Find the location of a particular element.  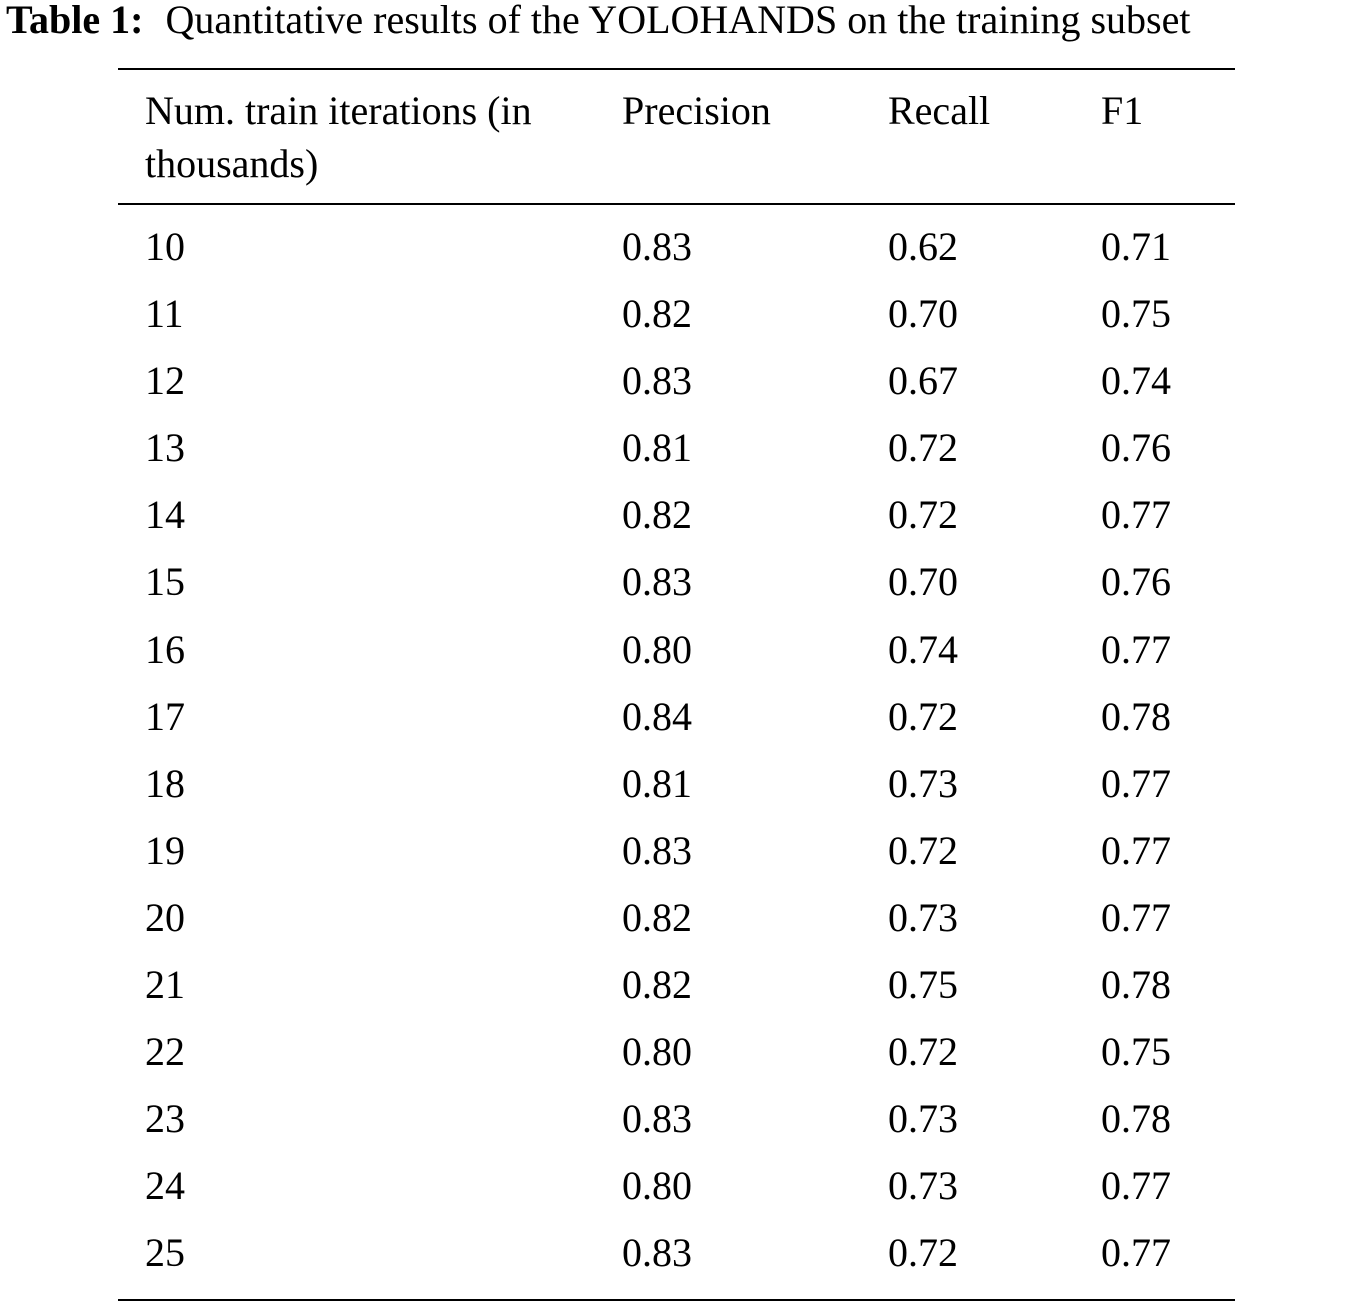

cell-iterations: 21 is located at coordinates (165, 985).